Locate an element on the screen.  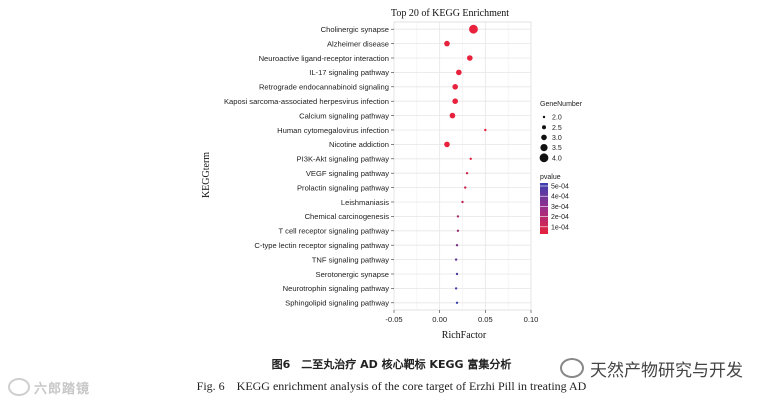
gene-number-legend-title: GeneNumber is located at coordinates (561, 104).